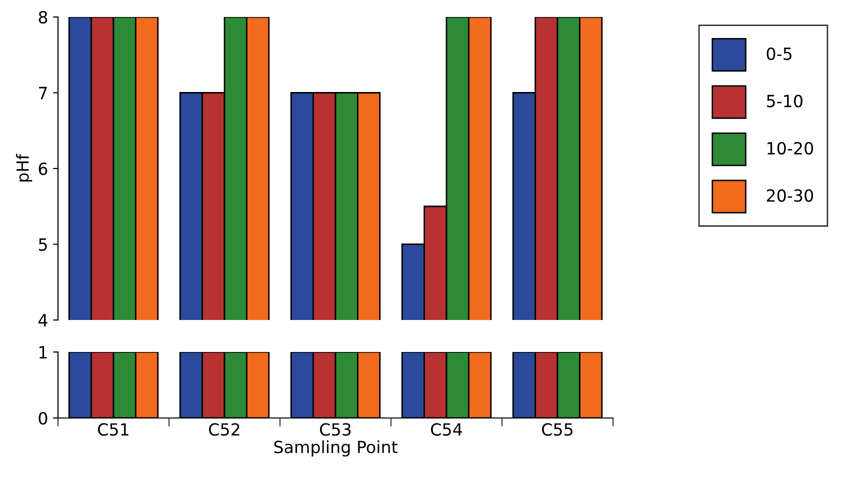 This screenshot has width=846, height=479. What do you see at coordinates (335, 429) in the screenshot?
I see `x-tick-label: C53` at bounding box center [335, 429].